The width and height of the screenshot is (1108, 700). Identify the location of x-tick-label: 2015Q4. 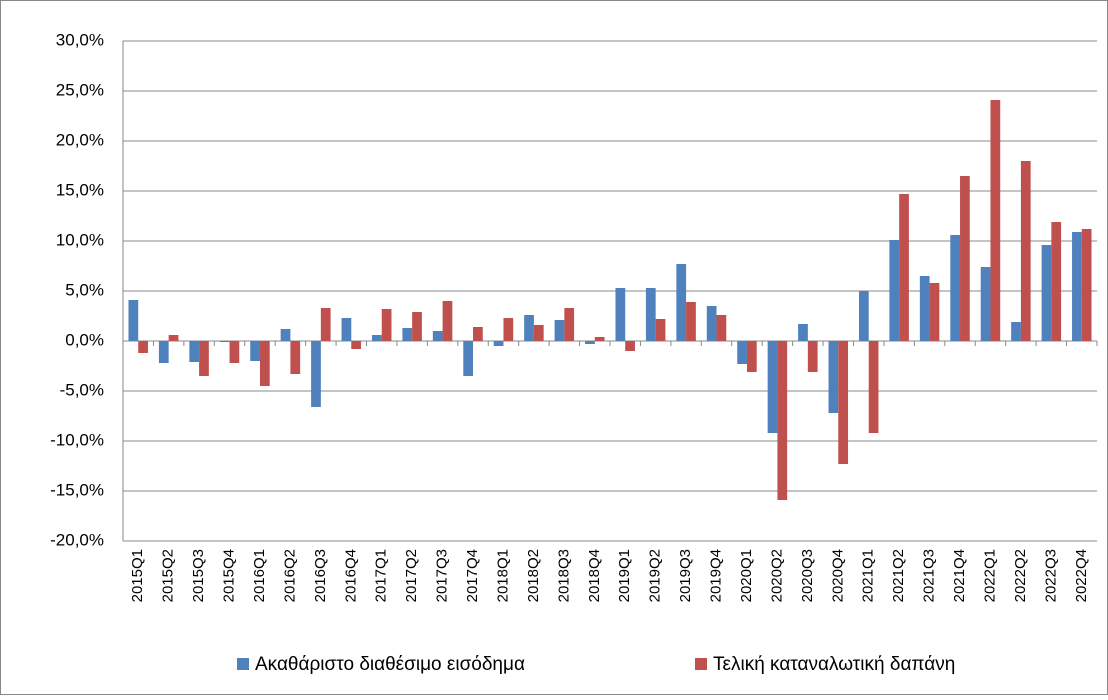
(229, 575).